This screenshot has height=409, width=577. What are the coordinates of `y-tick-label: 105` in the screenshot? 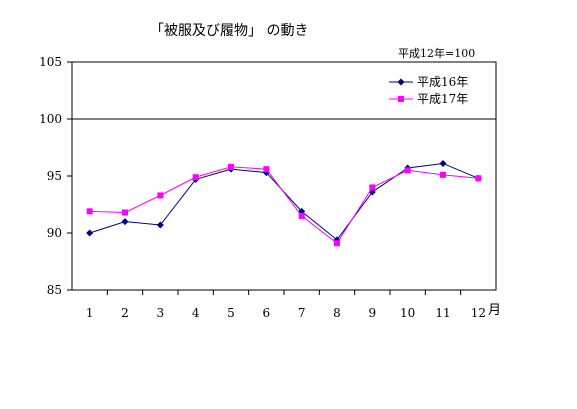 It's located at (50, 62).